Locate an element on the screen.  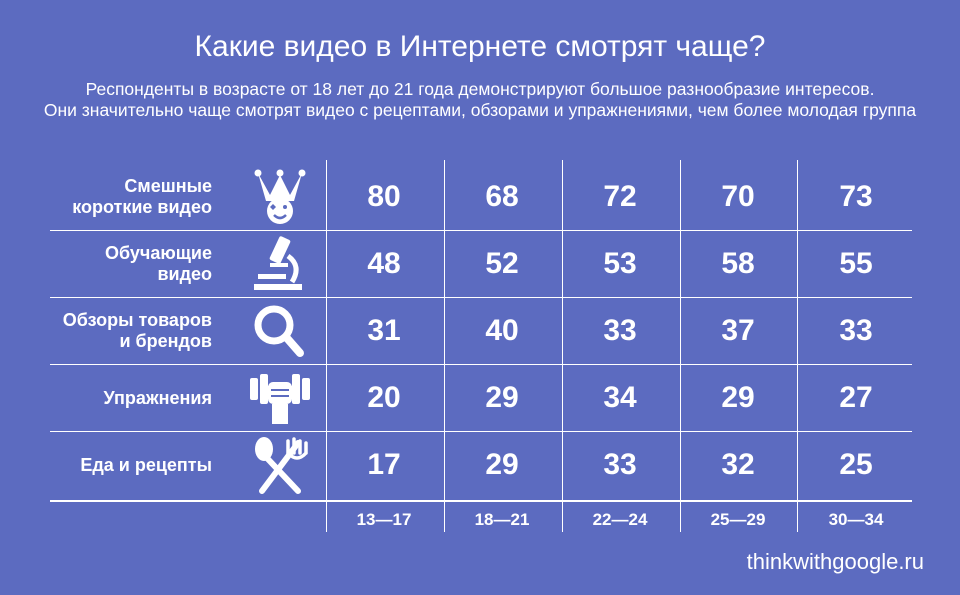
data-cell: 68 is located at coordinates (502, 196).